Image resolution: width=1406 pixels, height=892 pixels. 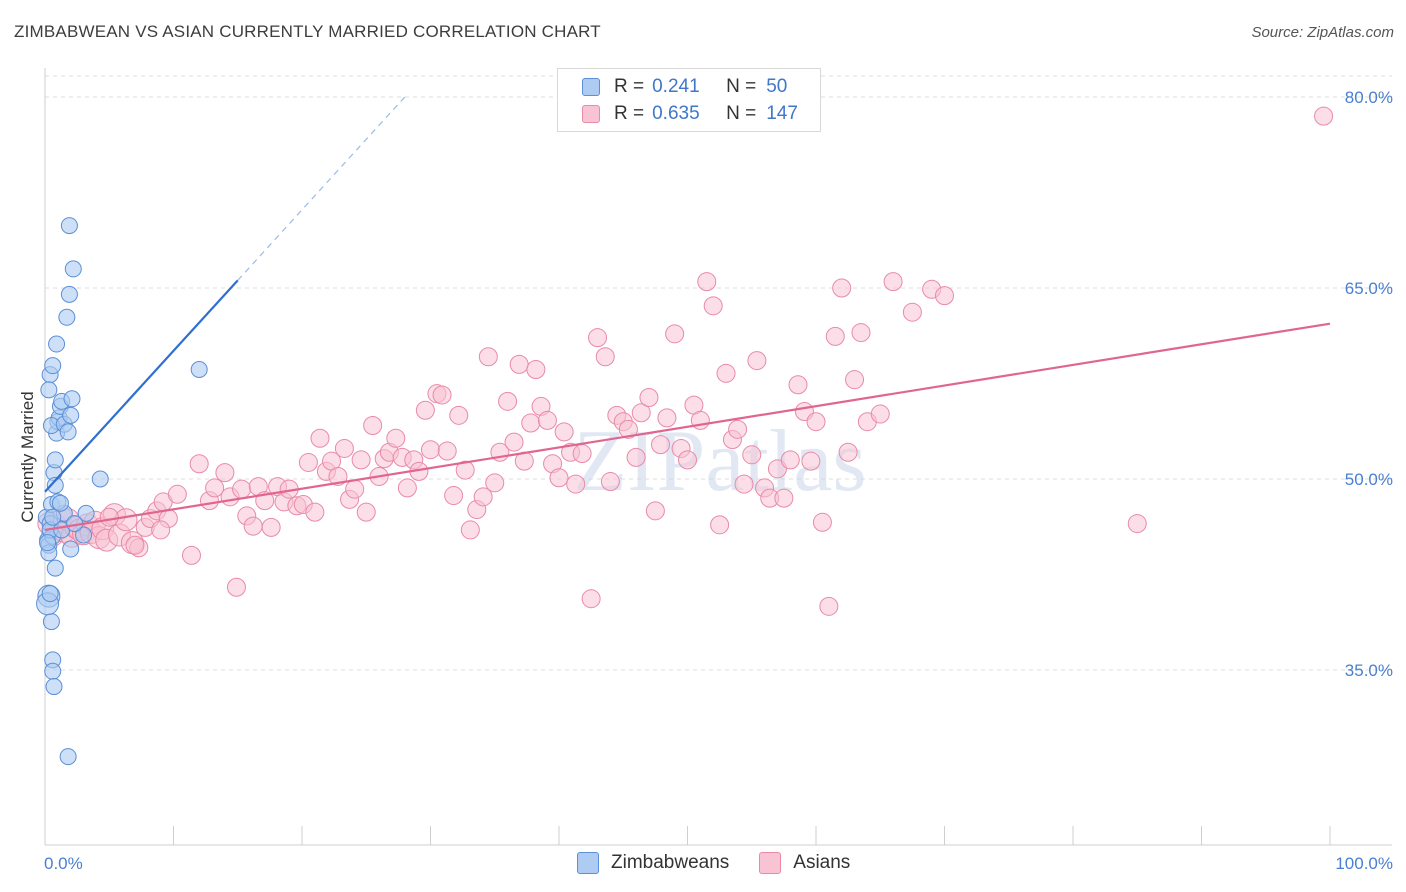 What do you see at coordinates (689, 100) in the screenshot?
I see `stats-legend: R = 0.241 N = 50 R = 0.635 N = 147` at bounding box center [689, 100].